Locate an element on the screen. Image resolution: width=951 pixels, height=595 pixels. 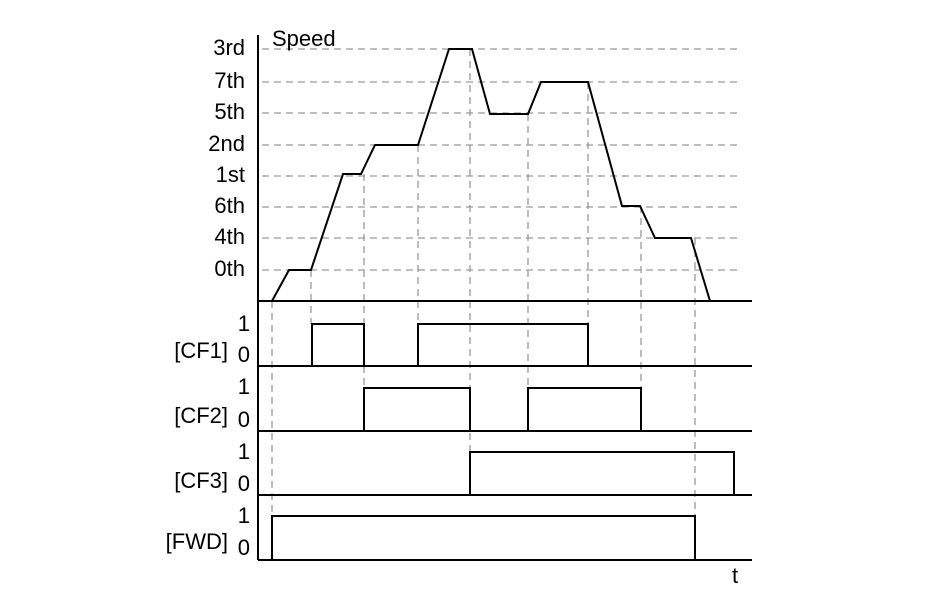
cf2-wave is located at coordinates (502, 409).